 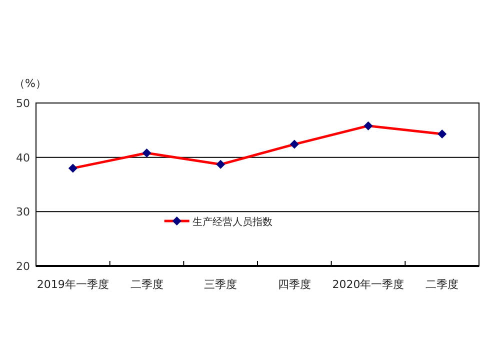 What do you see at coordinates (72, 284) in the screenshot?
I see `x-tick-label: 2019年一季度` at bounding box center [72, 284].